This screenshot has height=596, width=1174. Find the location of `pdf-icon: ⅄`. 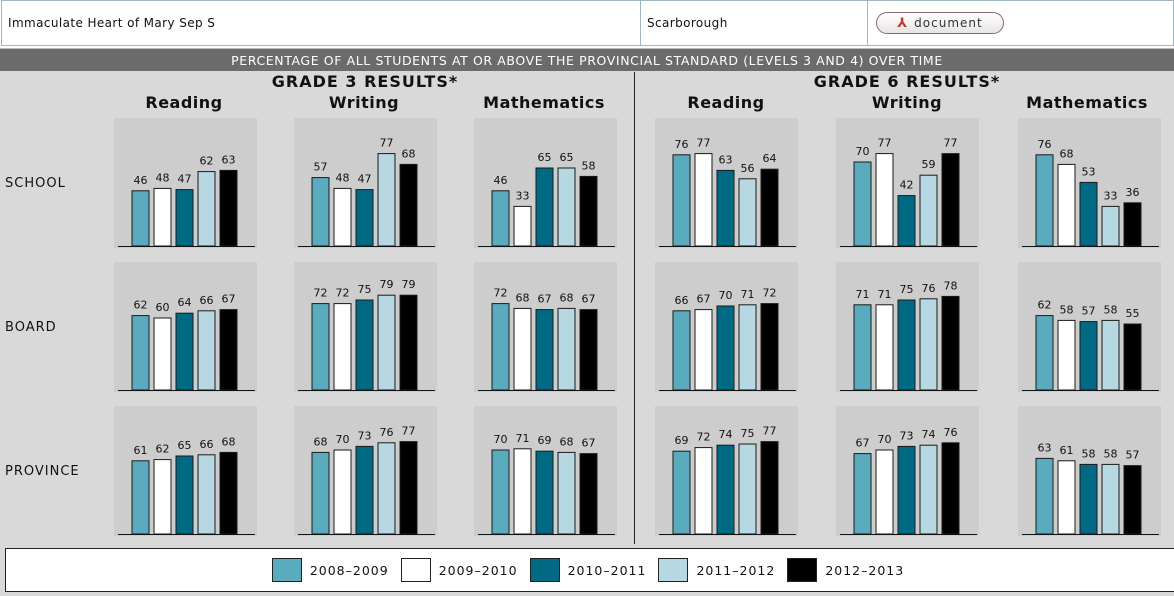

pdf-icon: ⅄ is located at coordinates (903, 23).